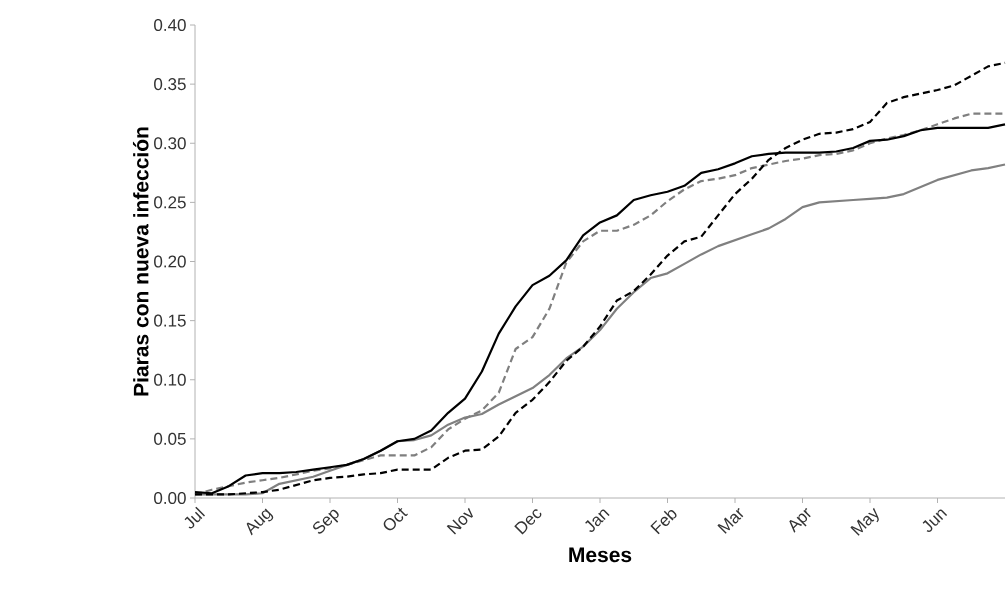 The image size is (1006, 601). Describe the element at coordinates (170, 261) in the screenshot. I see `y-tick-label: 0.20` at that location.